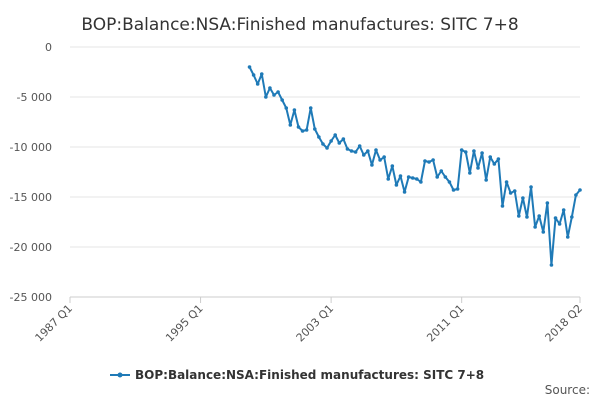 The height and width of the screenshot is (400, 600). I want to click on y-tick-label: -25 000, so click(31, 297).